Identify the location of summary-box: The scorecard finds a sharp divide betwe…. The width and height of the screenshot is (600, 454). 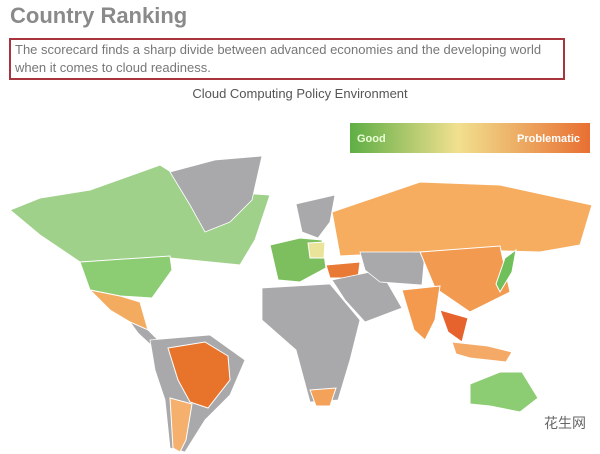
(287, 59).